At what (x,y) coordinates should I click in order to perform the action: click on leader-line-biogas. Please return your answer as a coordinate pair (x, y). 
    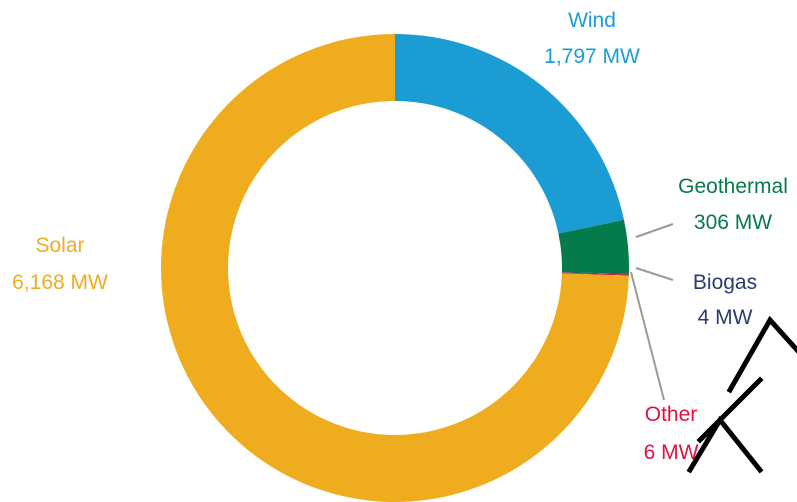
    Looking at the image, I should click on (654, 274).